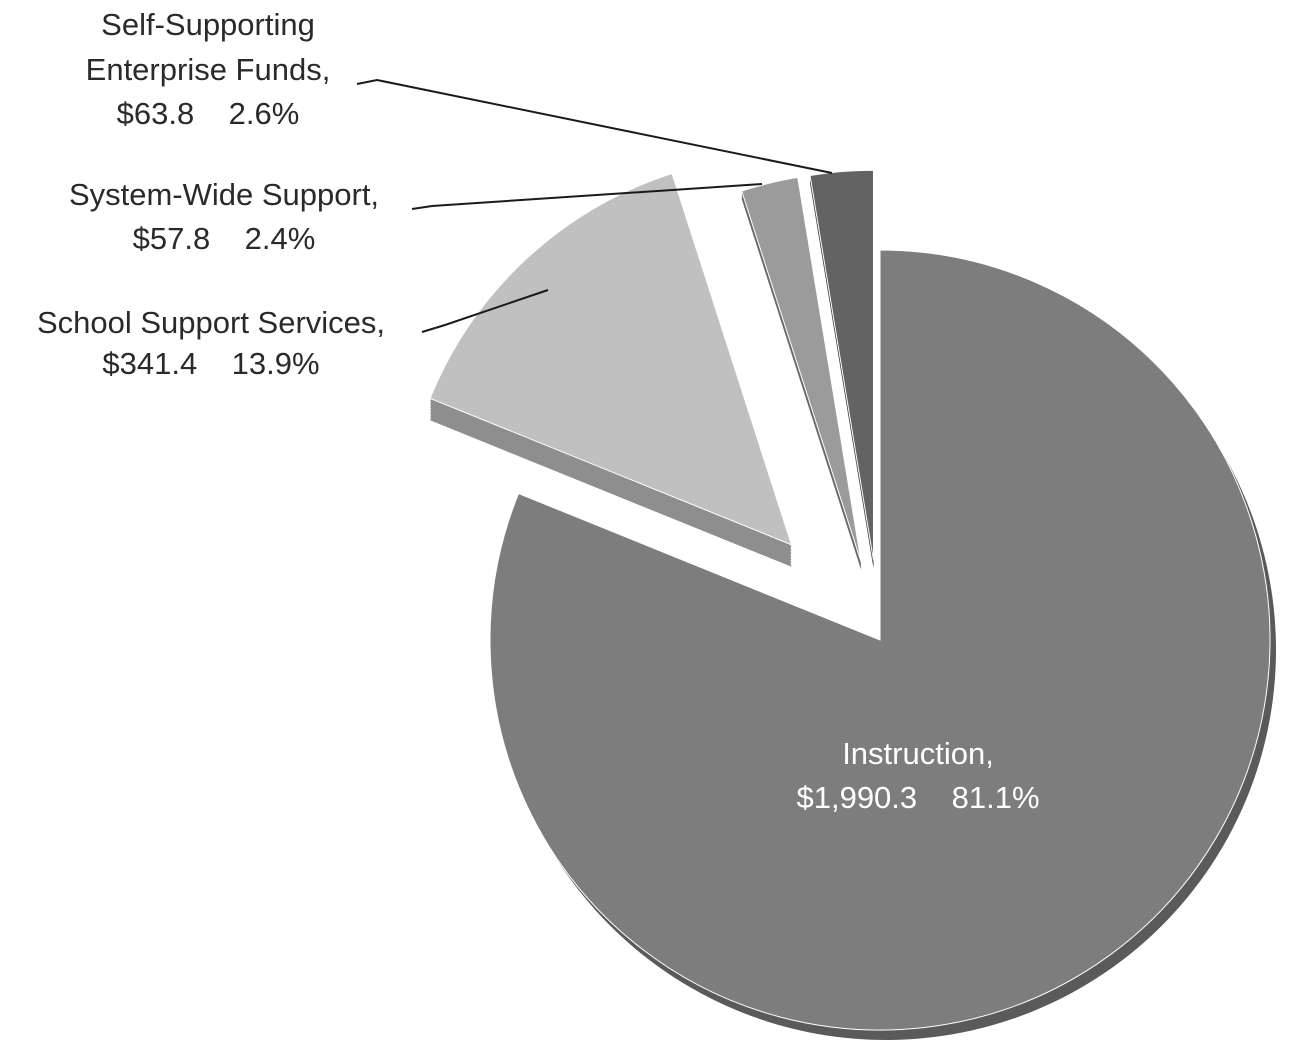  I want to click on label-enterprise-line0: Self-Supporting, so click(208, 24).